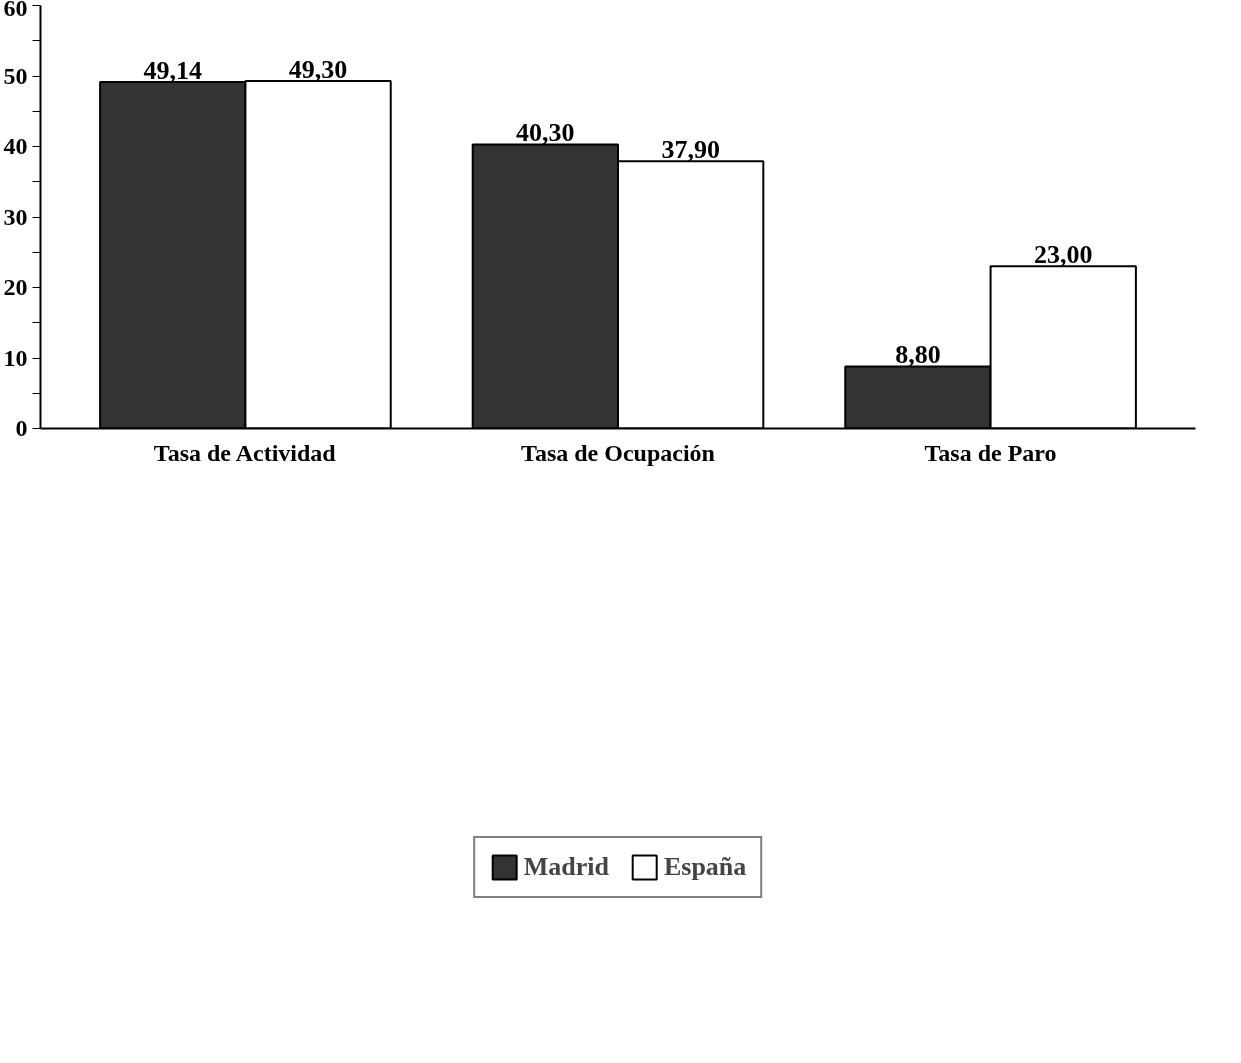 The image size is (1241, 1063). I want to click on legend-label: Madrid, so click(566, 866).